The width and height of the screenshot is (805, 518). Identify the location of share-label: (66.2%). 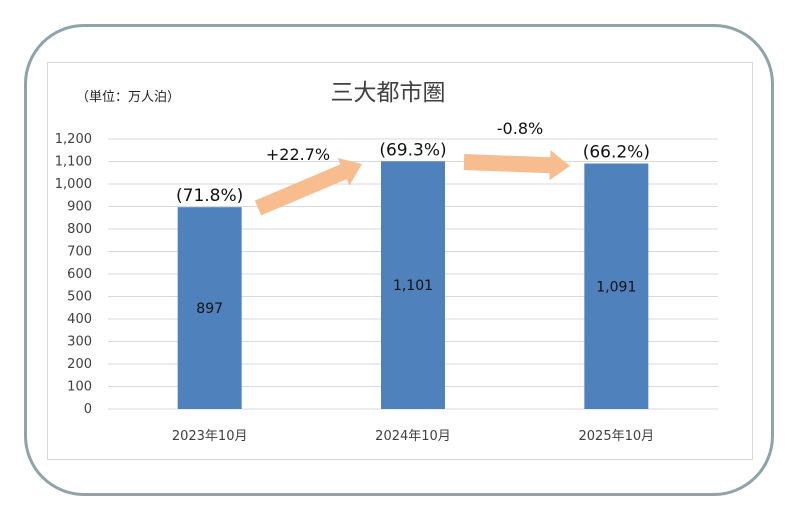
(616, 153).